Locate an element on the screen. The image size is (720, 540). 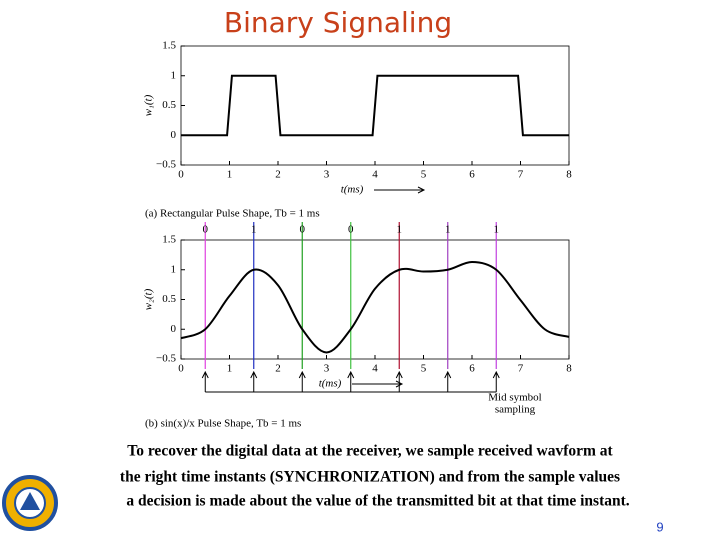
plot-frame is located at coordinates (375, 299).